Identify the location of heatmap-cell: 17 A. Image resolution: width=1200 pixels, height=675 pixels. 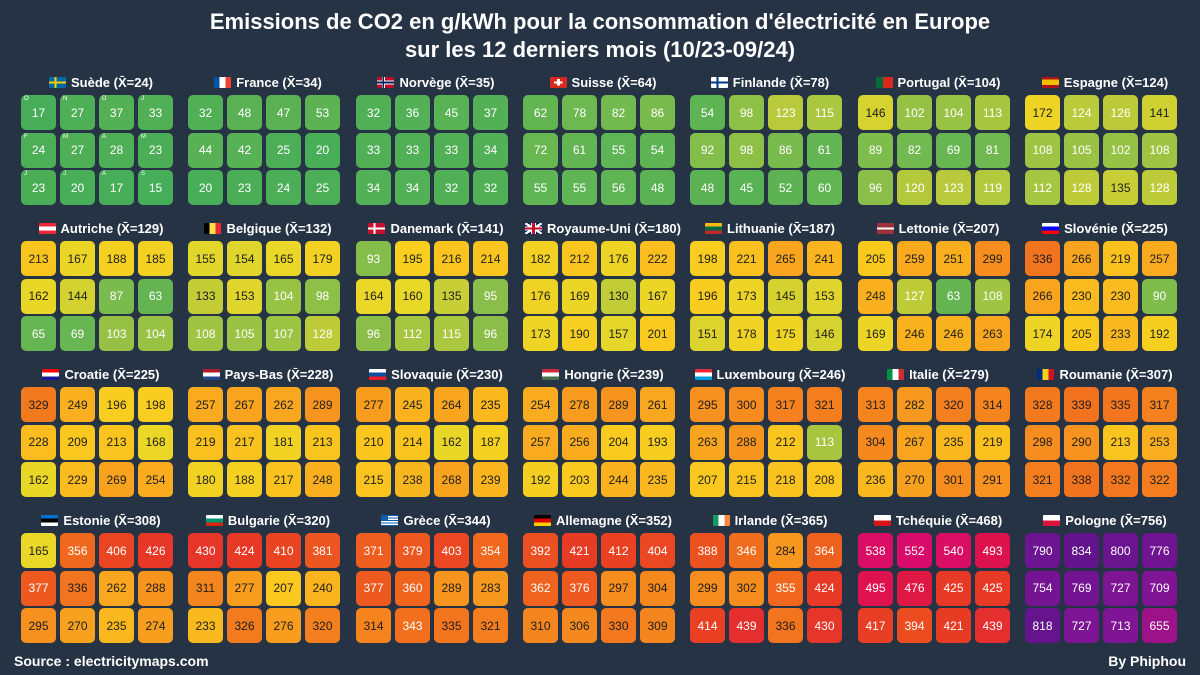
(116, 187).